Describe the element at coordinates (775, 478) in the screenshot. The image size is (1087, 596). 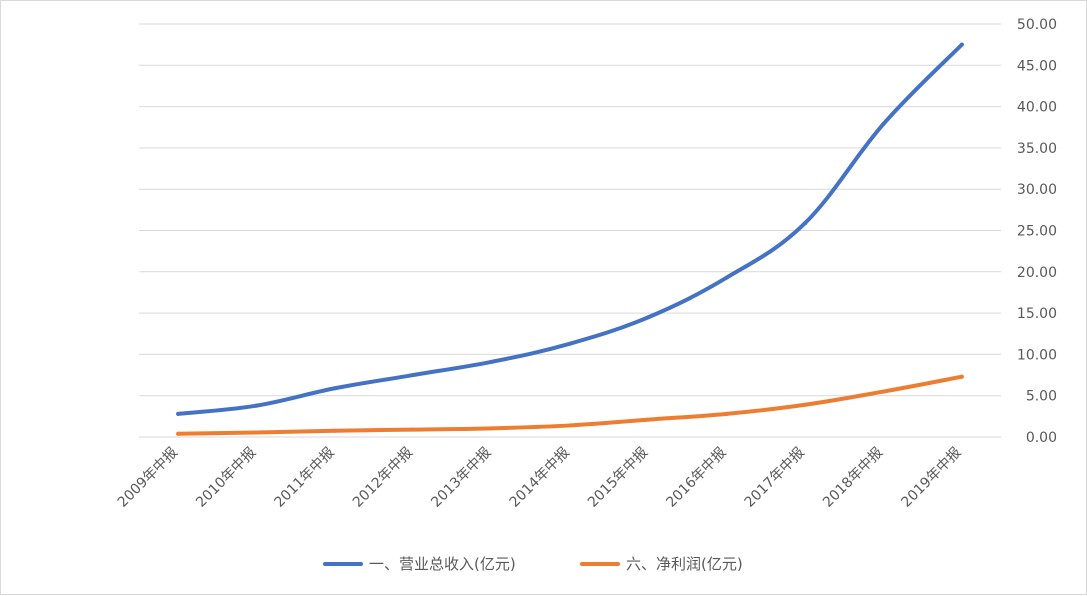
I see `x-tick-label: 2017年中报` at that location.